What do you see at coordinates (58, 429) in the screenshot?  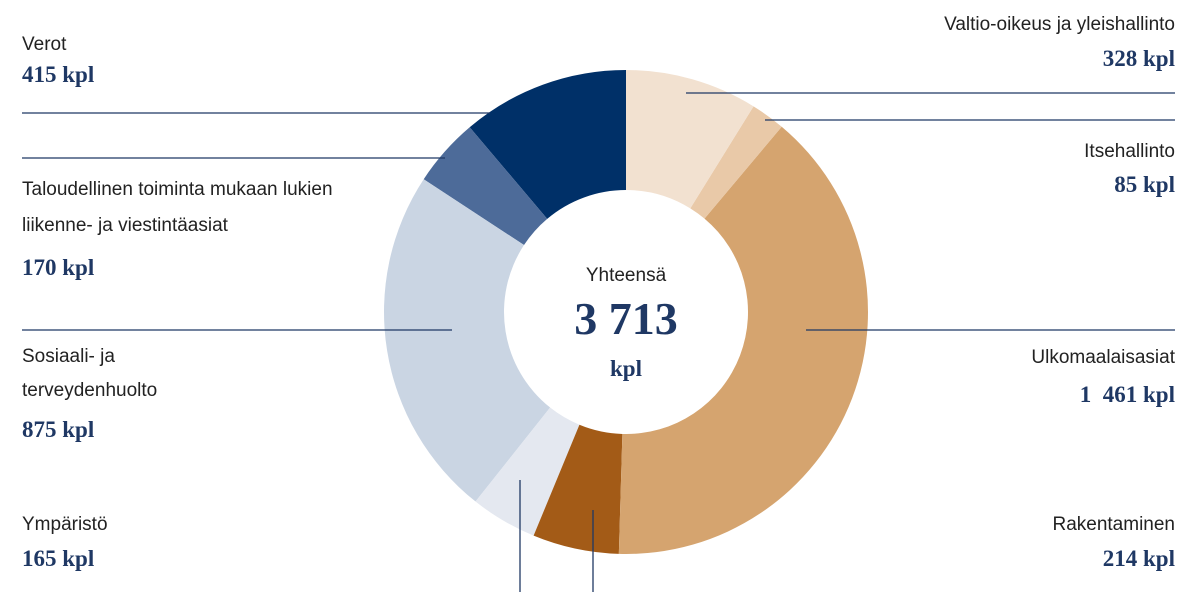 I see `value-label: 875 kpl` at bounding box center [58, 429].